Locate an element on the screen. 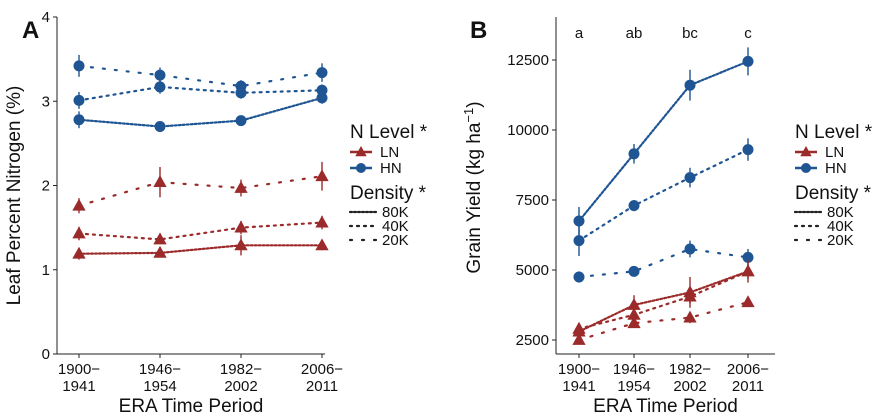 The height and width of the screenshot is (416, 876). y-tick-label: 0 is located at coordinates (46, 354).